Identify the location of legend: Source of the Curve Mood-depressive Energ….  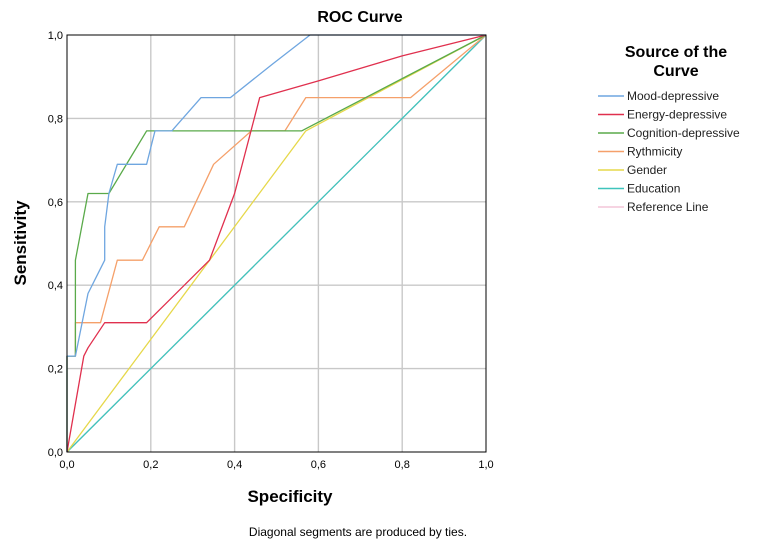
(669, 129).